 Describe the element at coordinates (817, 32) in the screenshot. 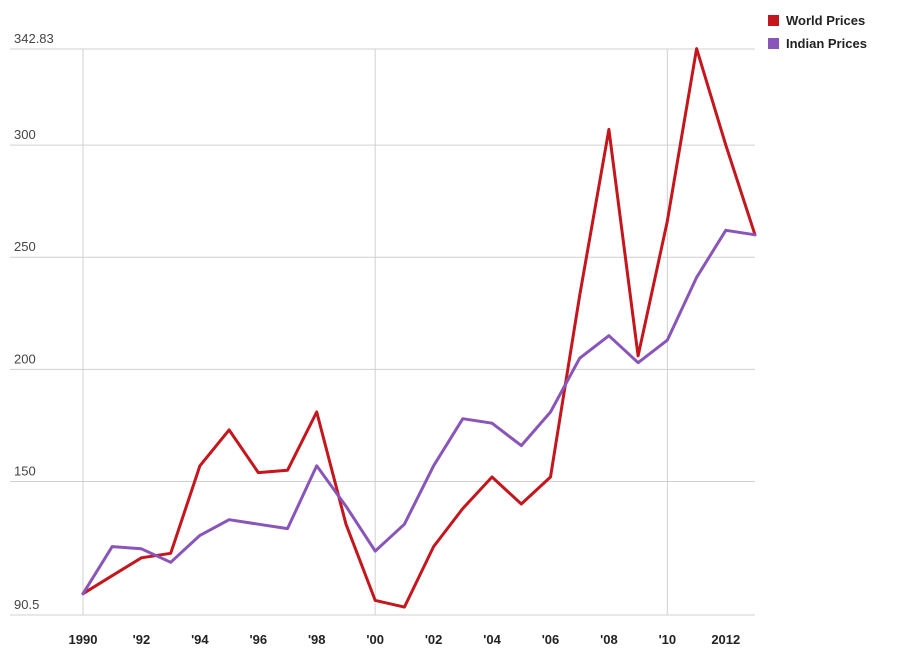

I see `legend: World Prices Indian Prices` at that location.